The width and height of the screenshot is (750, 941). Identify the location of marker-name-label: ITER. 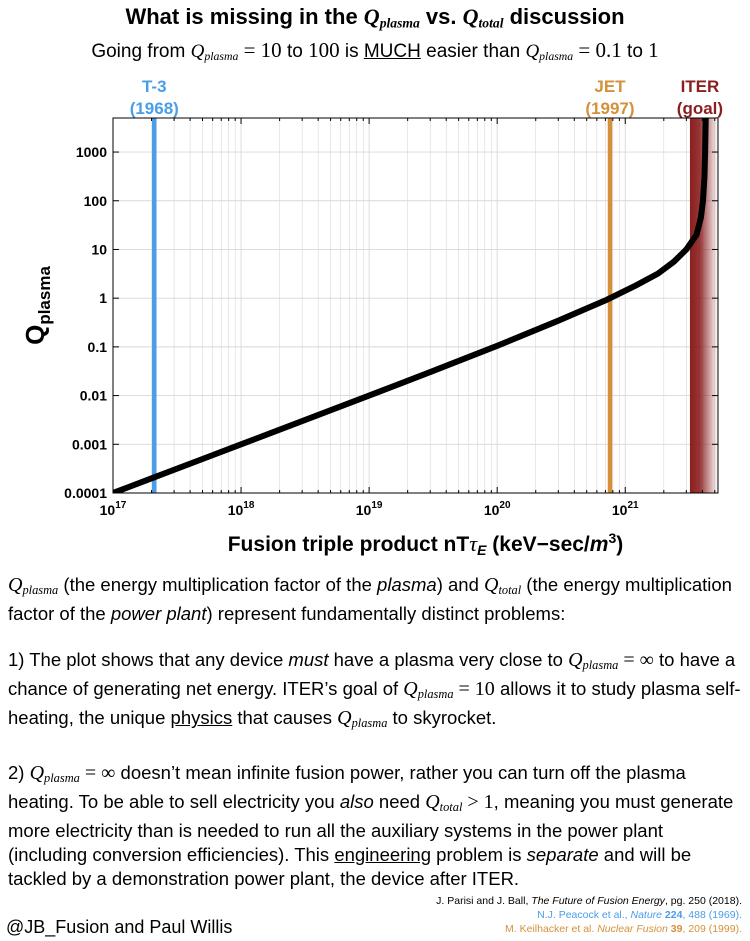
(700, 86).